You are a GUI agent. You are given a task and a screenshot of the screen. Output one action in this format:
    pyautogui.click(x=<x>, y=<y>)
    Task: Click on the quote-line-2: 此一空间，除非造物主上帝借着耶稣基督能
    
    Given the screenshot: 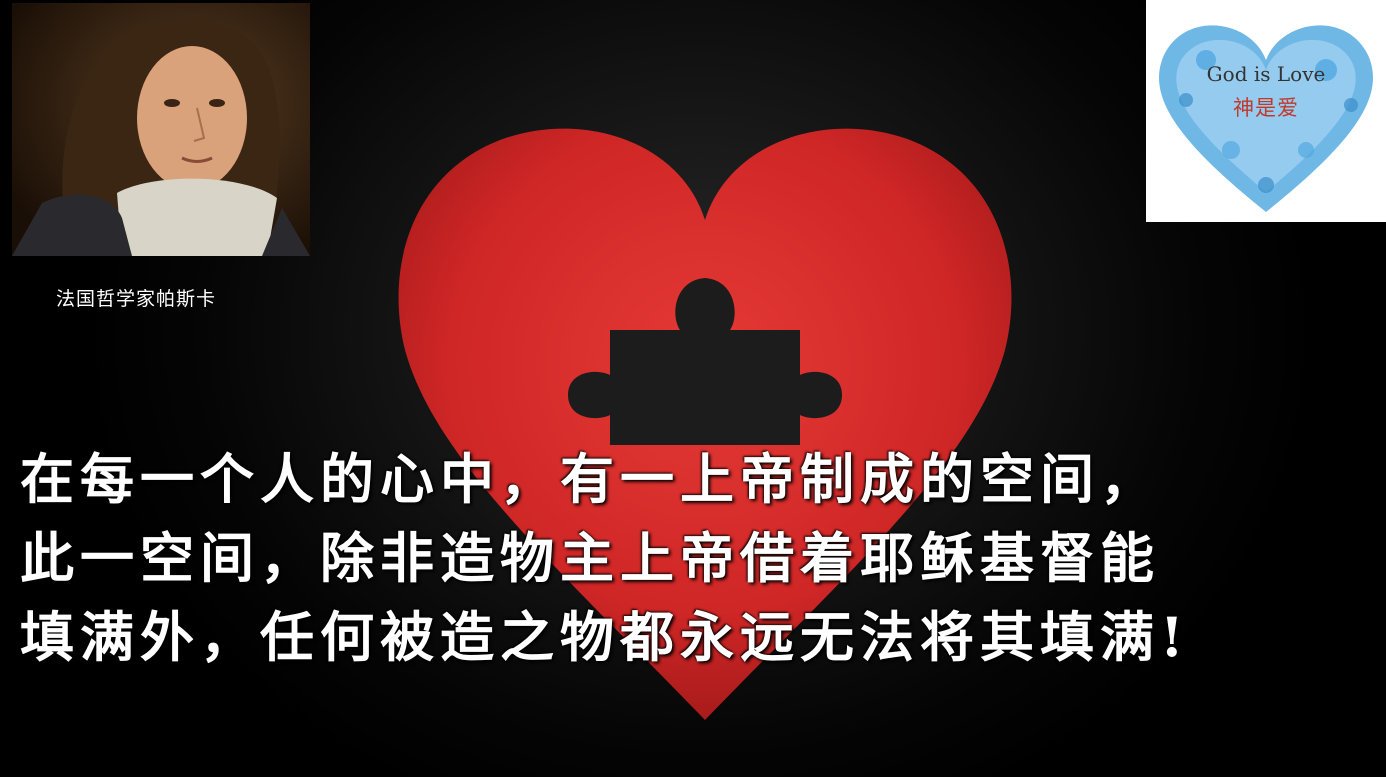 What is the action you would take?
    pyautogui.click(x=590, y=558)
    